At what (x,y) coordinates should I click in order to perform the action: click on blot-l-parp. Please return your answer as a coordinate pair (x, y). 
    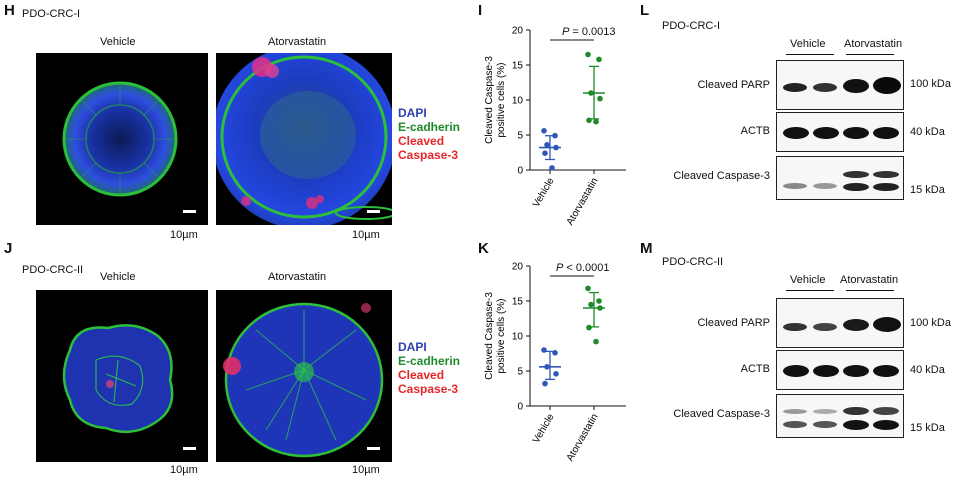
    Looking at the image, I should click on (840, 85).